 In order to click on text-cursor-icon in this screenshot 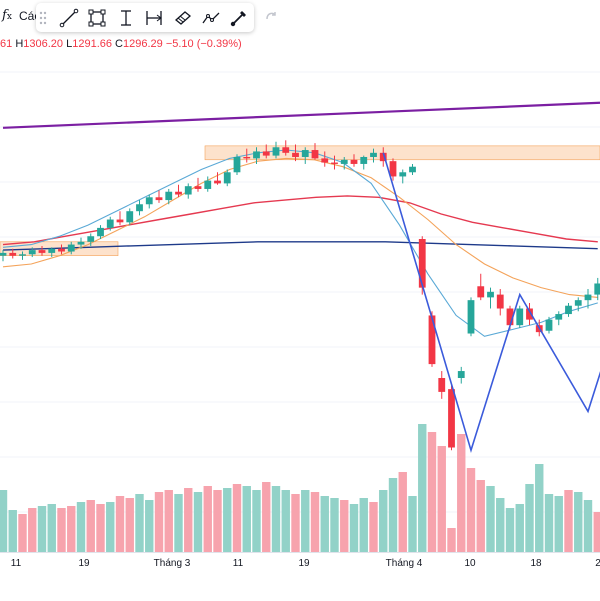, I will do `click(126, 18)`.